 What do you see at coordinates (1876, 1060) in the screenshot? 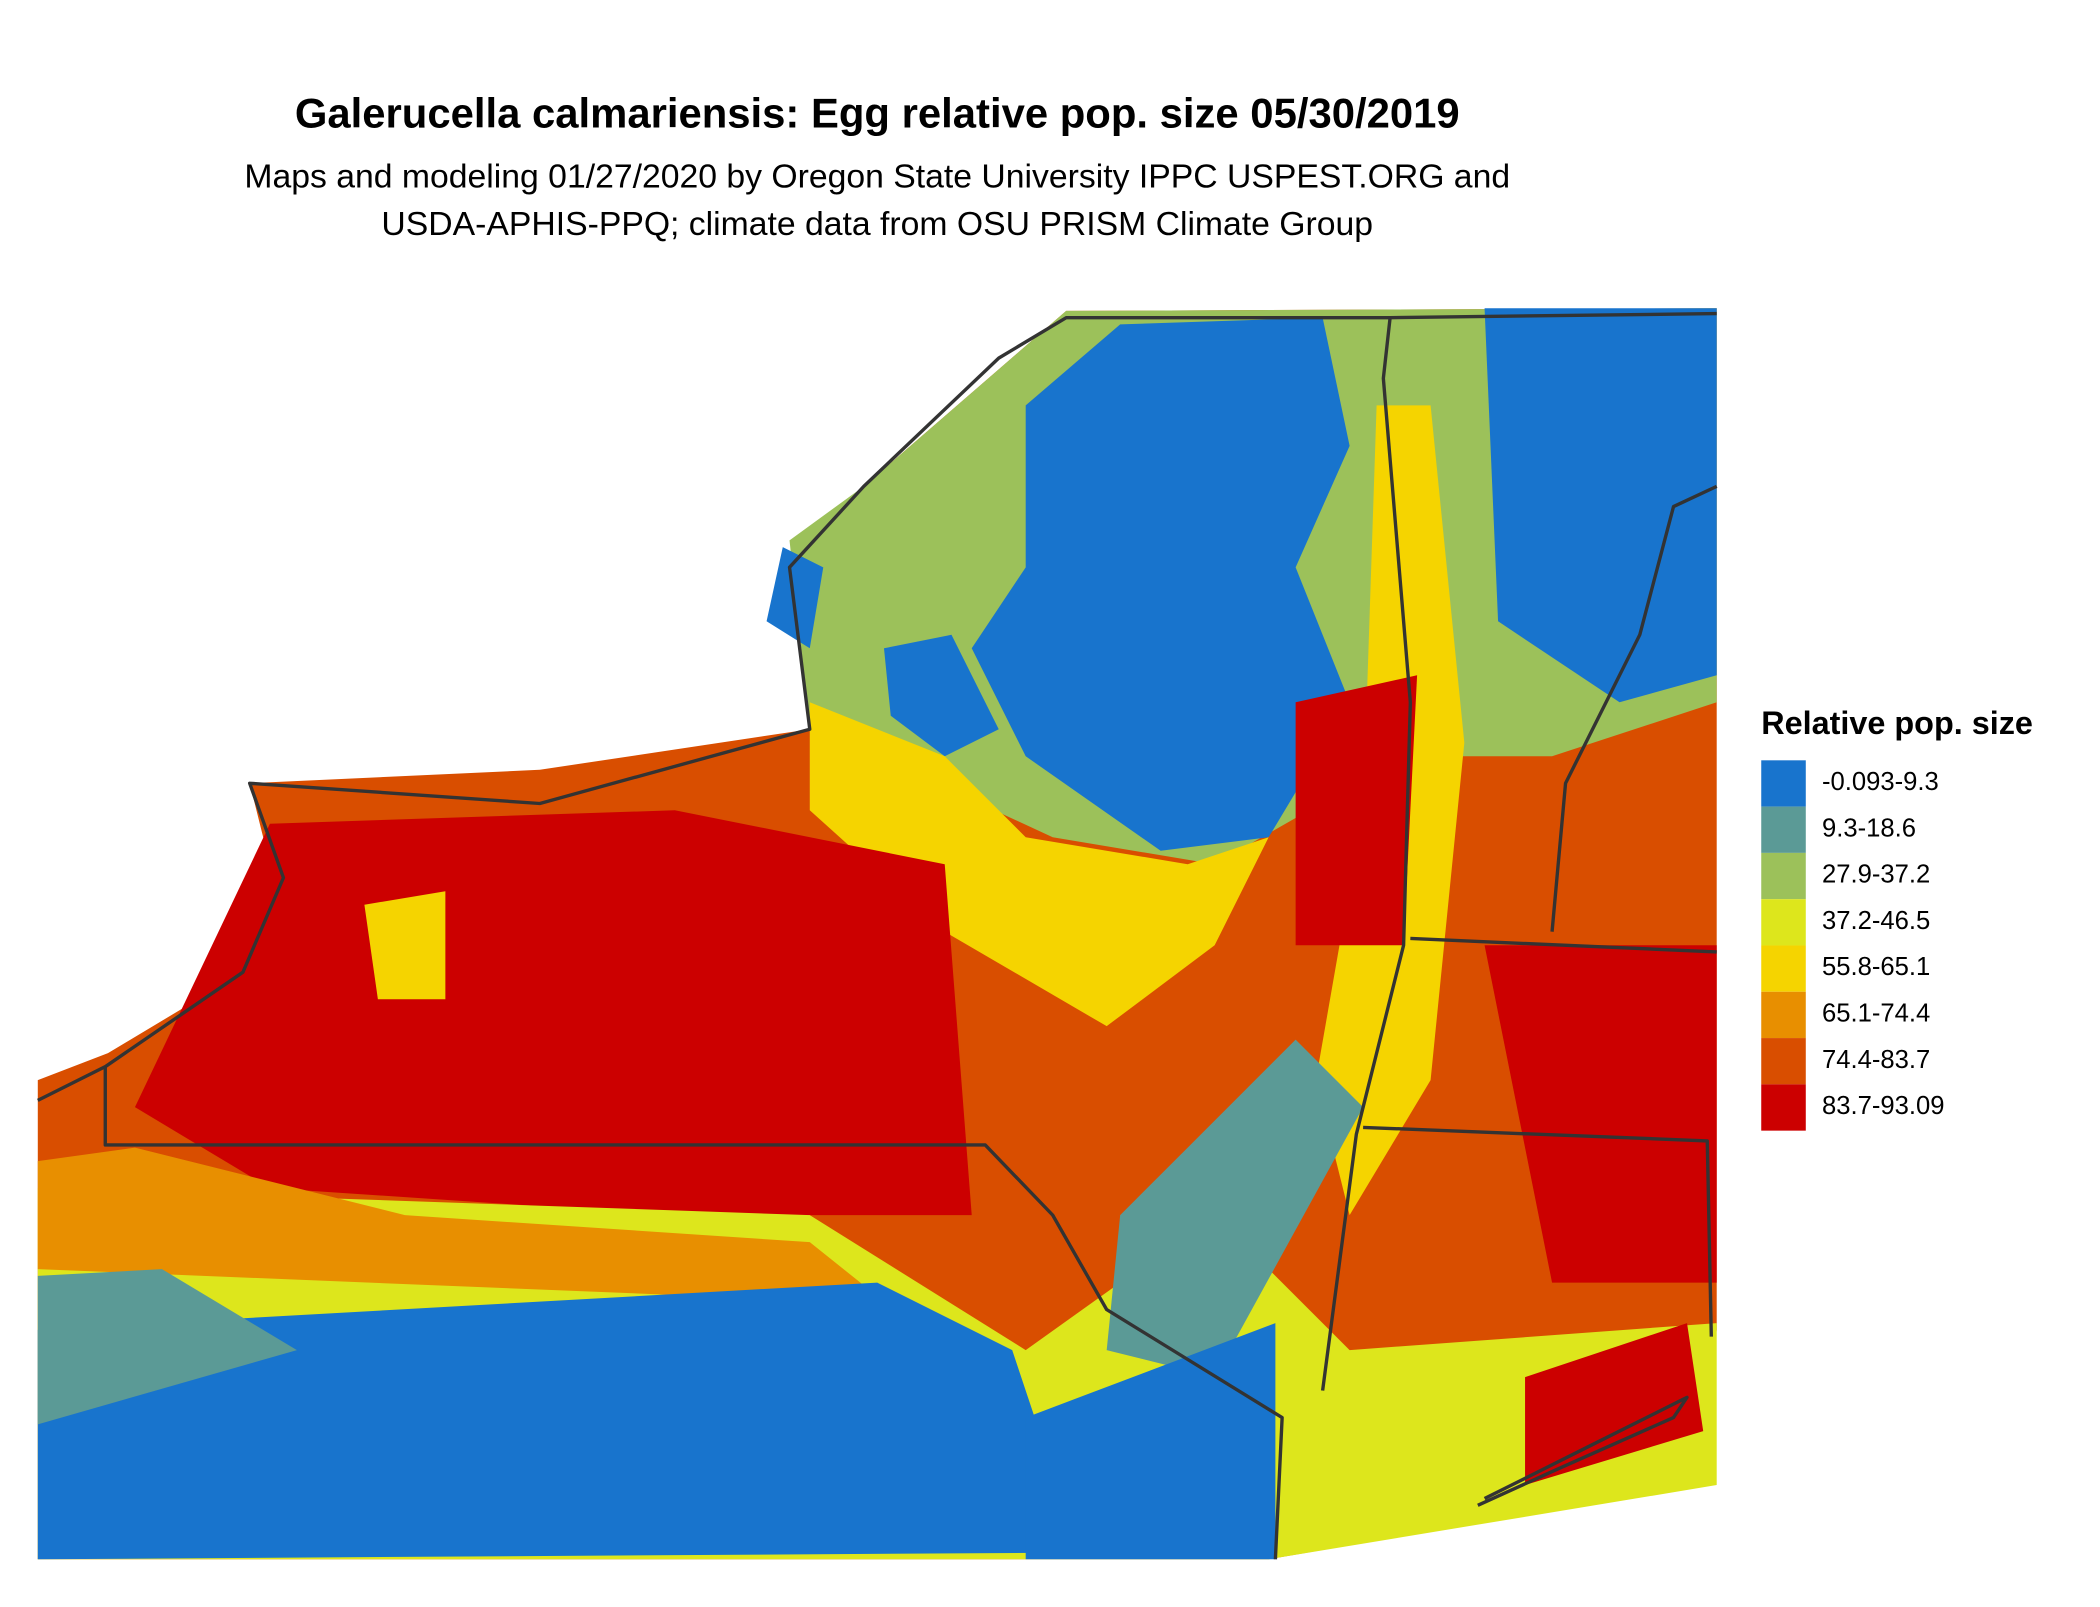
I see `legend-label: 74.4-83.7` at bounding box center [1876, 1060].